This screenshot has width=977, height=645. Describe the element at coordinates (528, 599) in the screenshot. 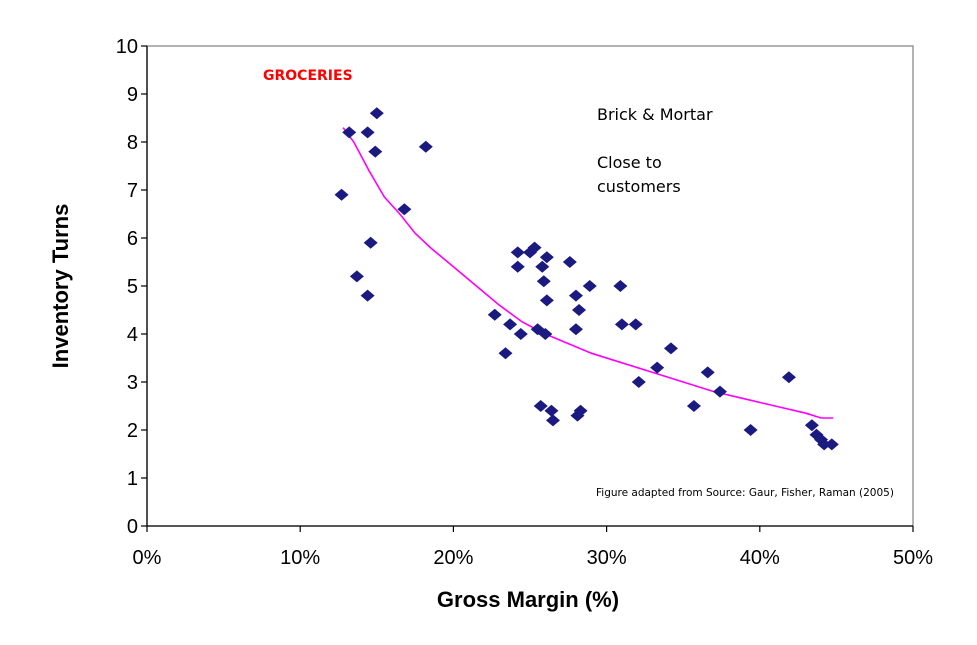

I see `x-axis-title: Gross Margin (%)` at that location.